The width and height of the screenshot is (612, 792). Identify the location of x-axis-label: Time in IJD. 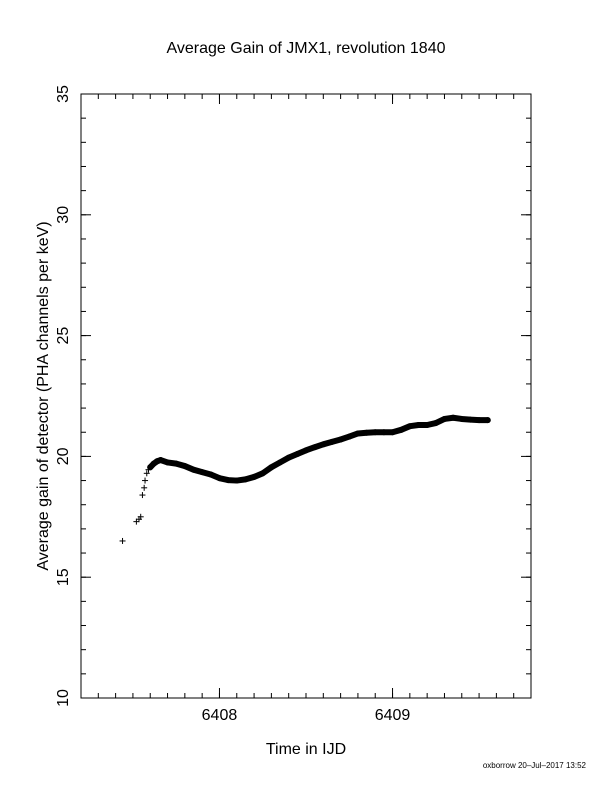
(306, 749).